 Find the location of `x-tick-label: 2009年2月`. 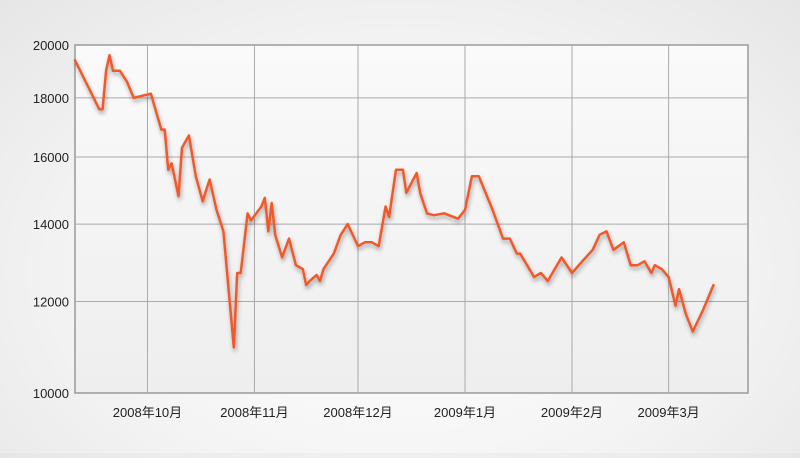

x-tick-label: 2009年2月 is located at coordinates (572, 412).